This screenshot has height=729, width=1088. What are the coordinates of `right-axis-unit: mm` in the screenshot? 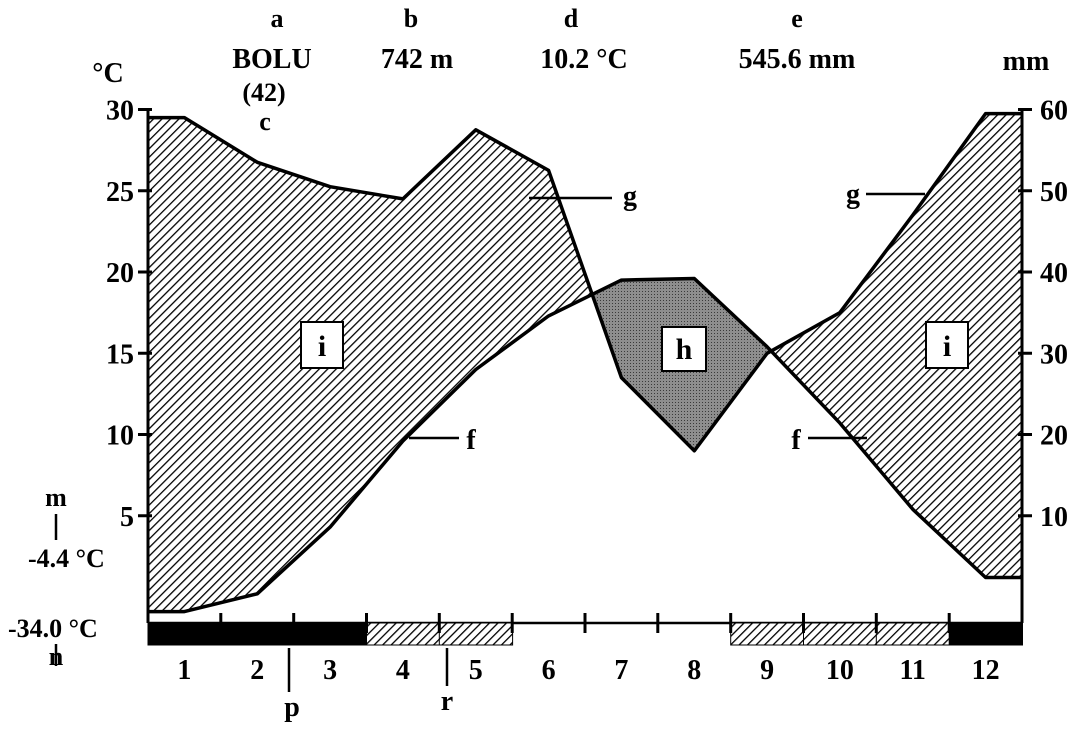 It's located at (1026, 61).